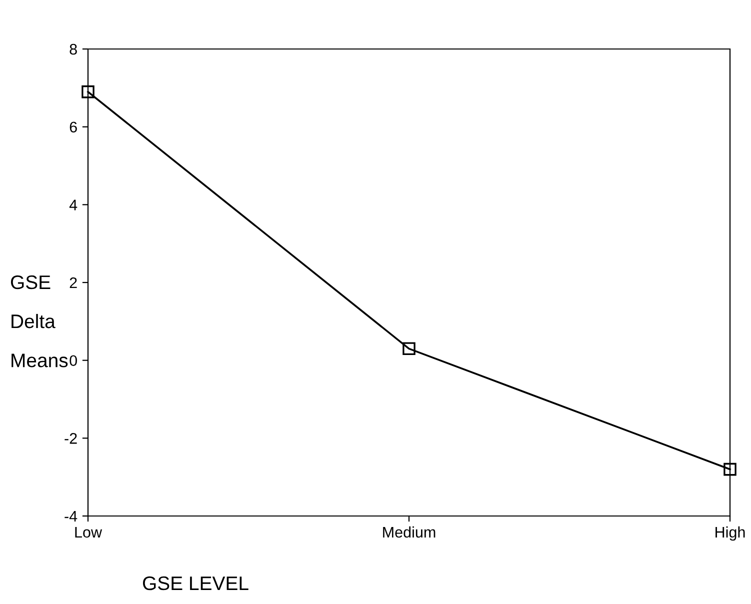 This screenshot has height=604, width=751. Describe the element at coordinates (73, 127) in the screenshot. I see `y-tick-label: 6` at that location.